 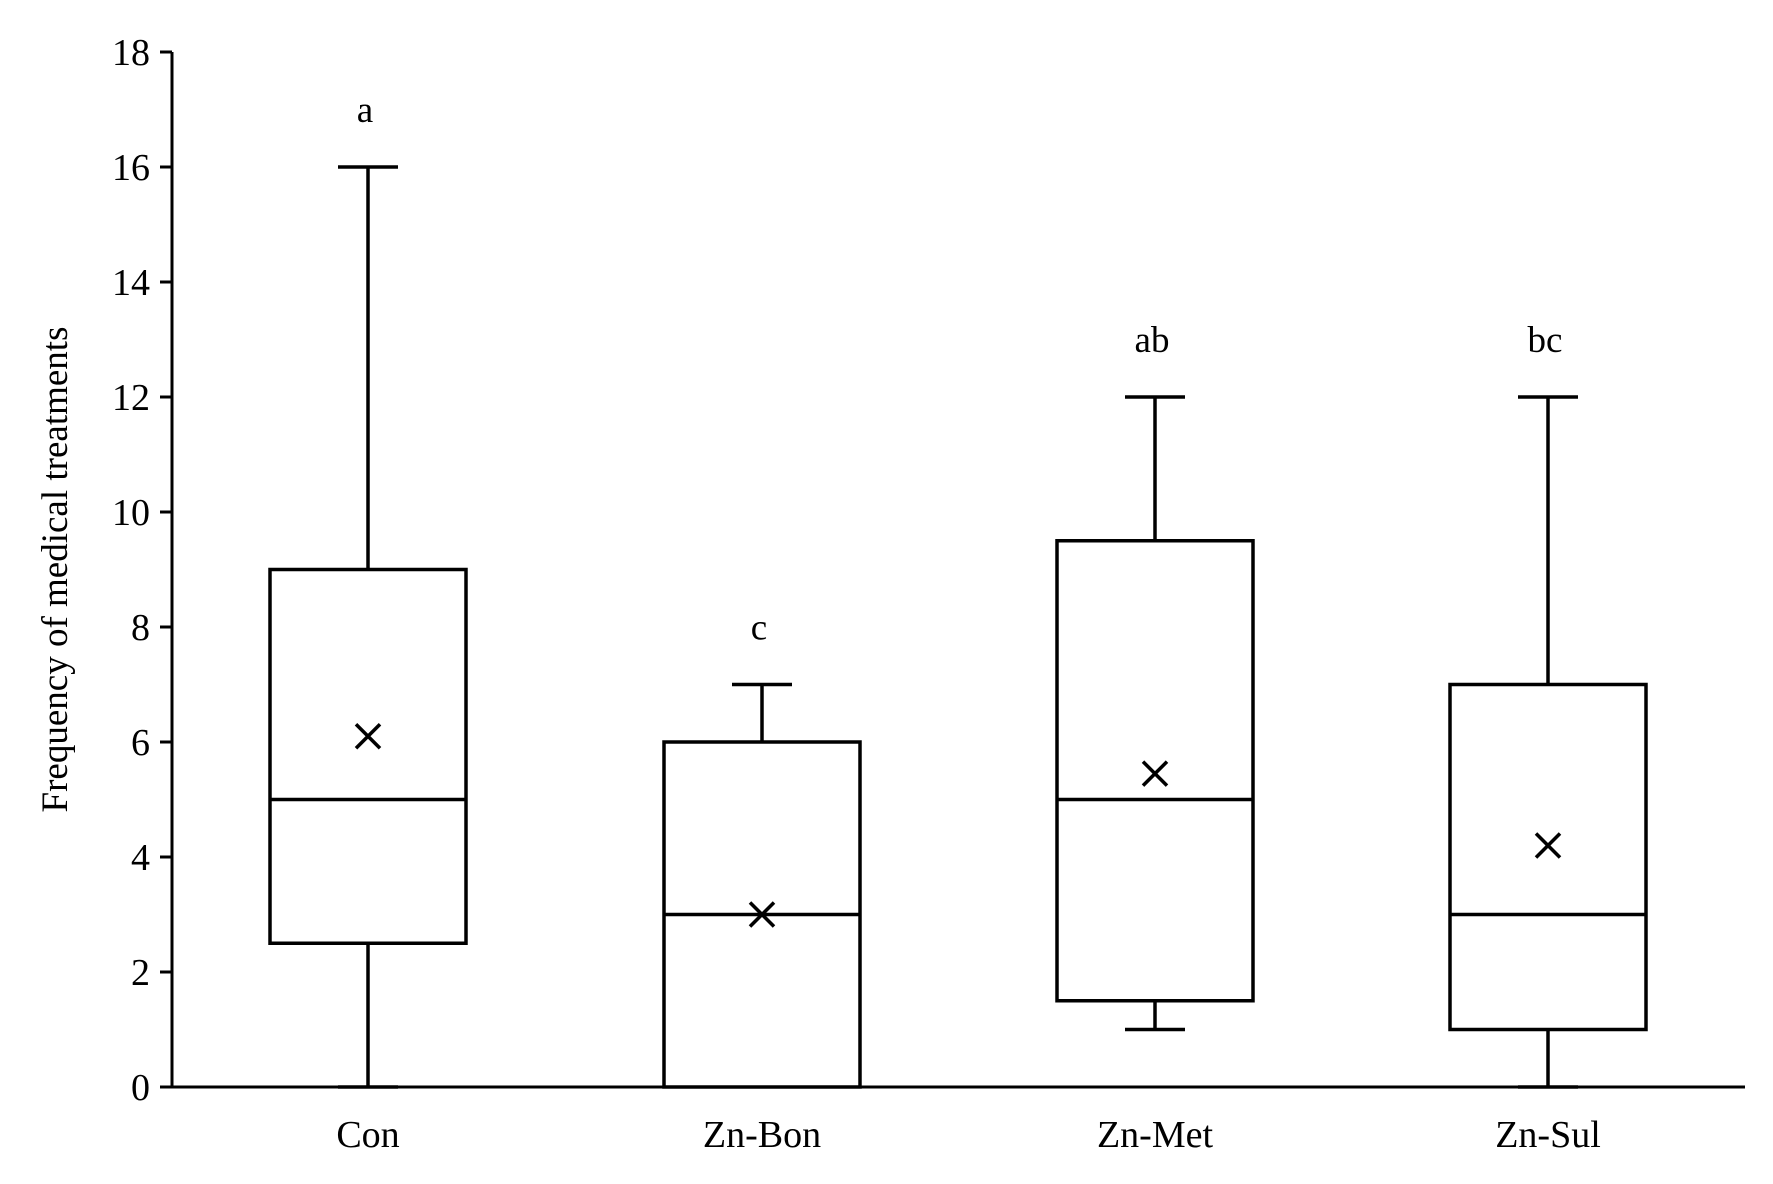 What do you see at coordinates (762, 885) in the screenshot?
I see `box-group-zn-bon` at bounding box center [762, 885].